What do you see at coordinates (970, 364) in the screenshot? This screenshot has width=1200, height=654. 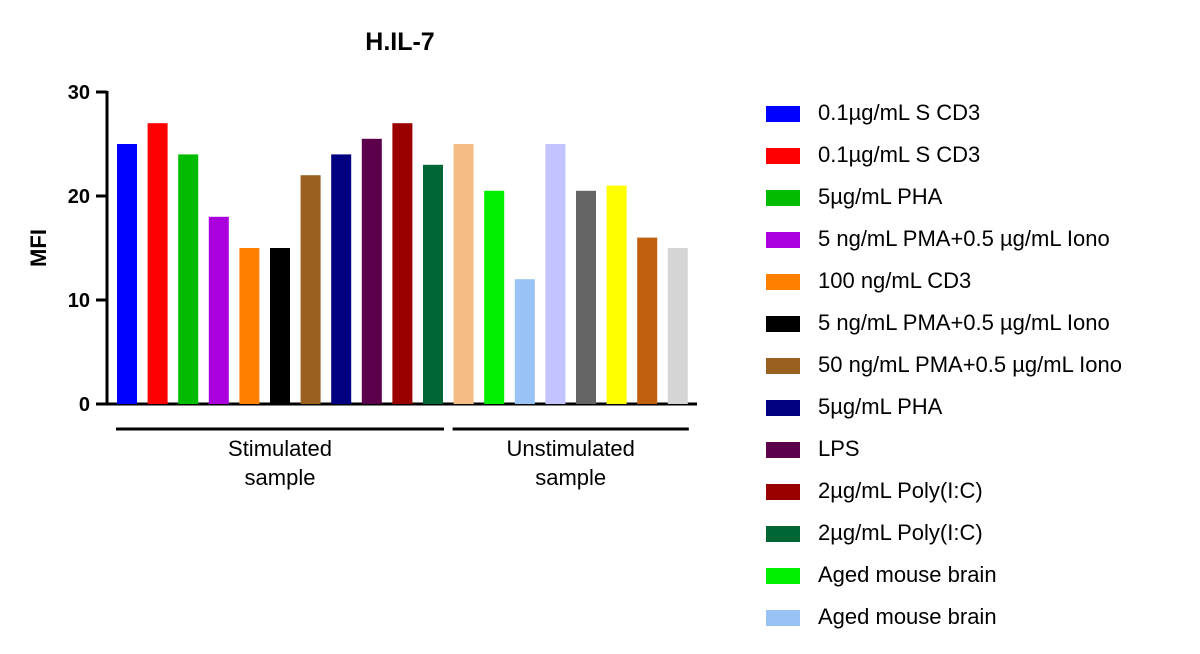 I see `legend-label: 50 ng/mL PMA+0.5 µg/mL Iono` at bounding box center [970, 364].